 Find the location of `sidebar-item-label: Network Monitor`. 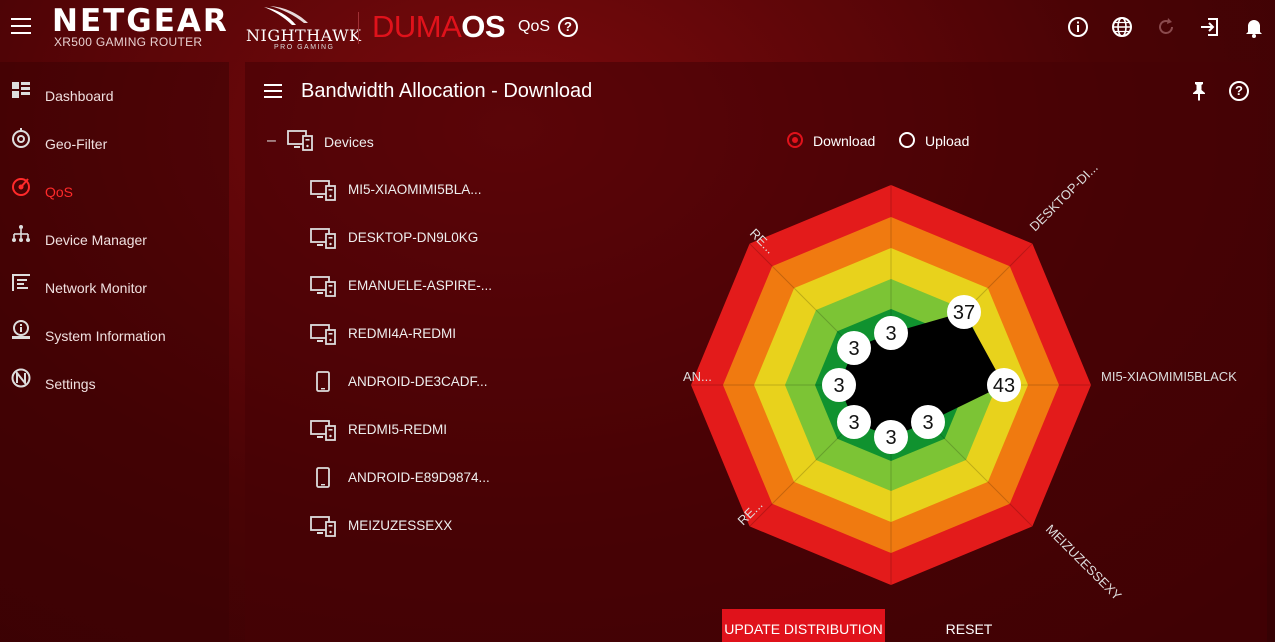

sidebar-item-label: Network Monitor is located at coordinates (96, 288).